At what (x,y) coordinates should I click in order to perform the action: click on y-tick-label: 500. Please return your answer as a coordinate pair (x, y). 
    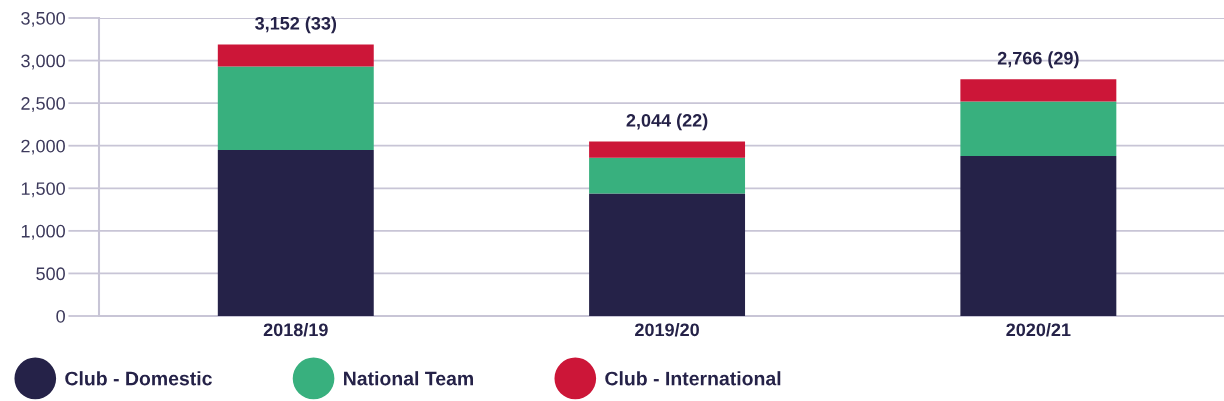
    Looking at the image, I should click on (50, 274).